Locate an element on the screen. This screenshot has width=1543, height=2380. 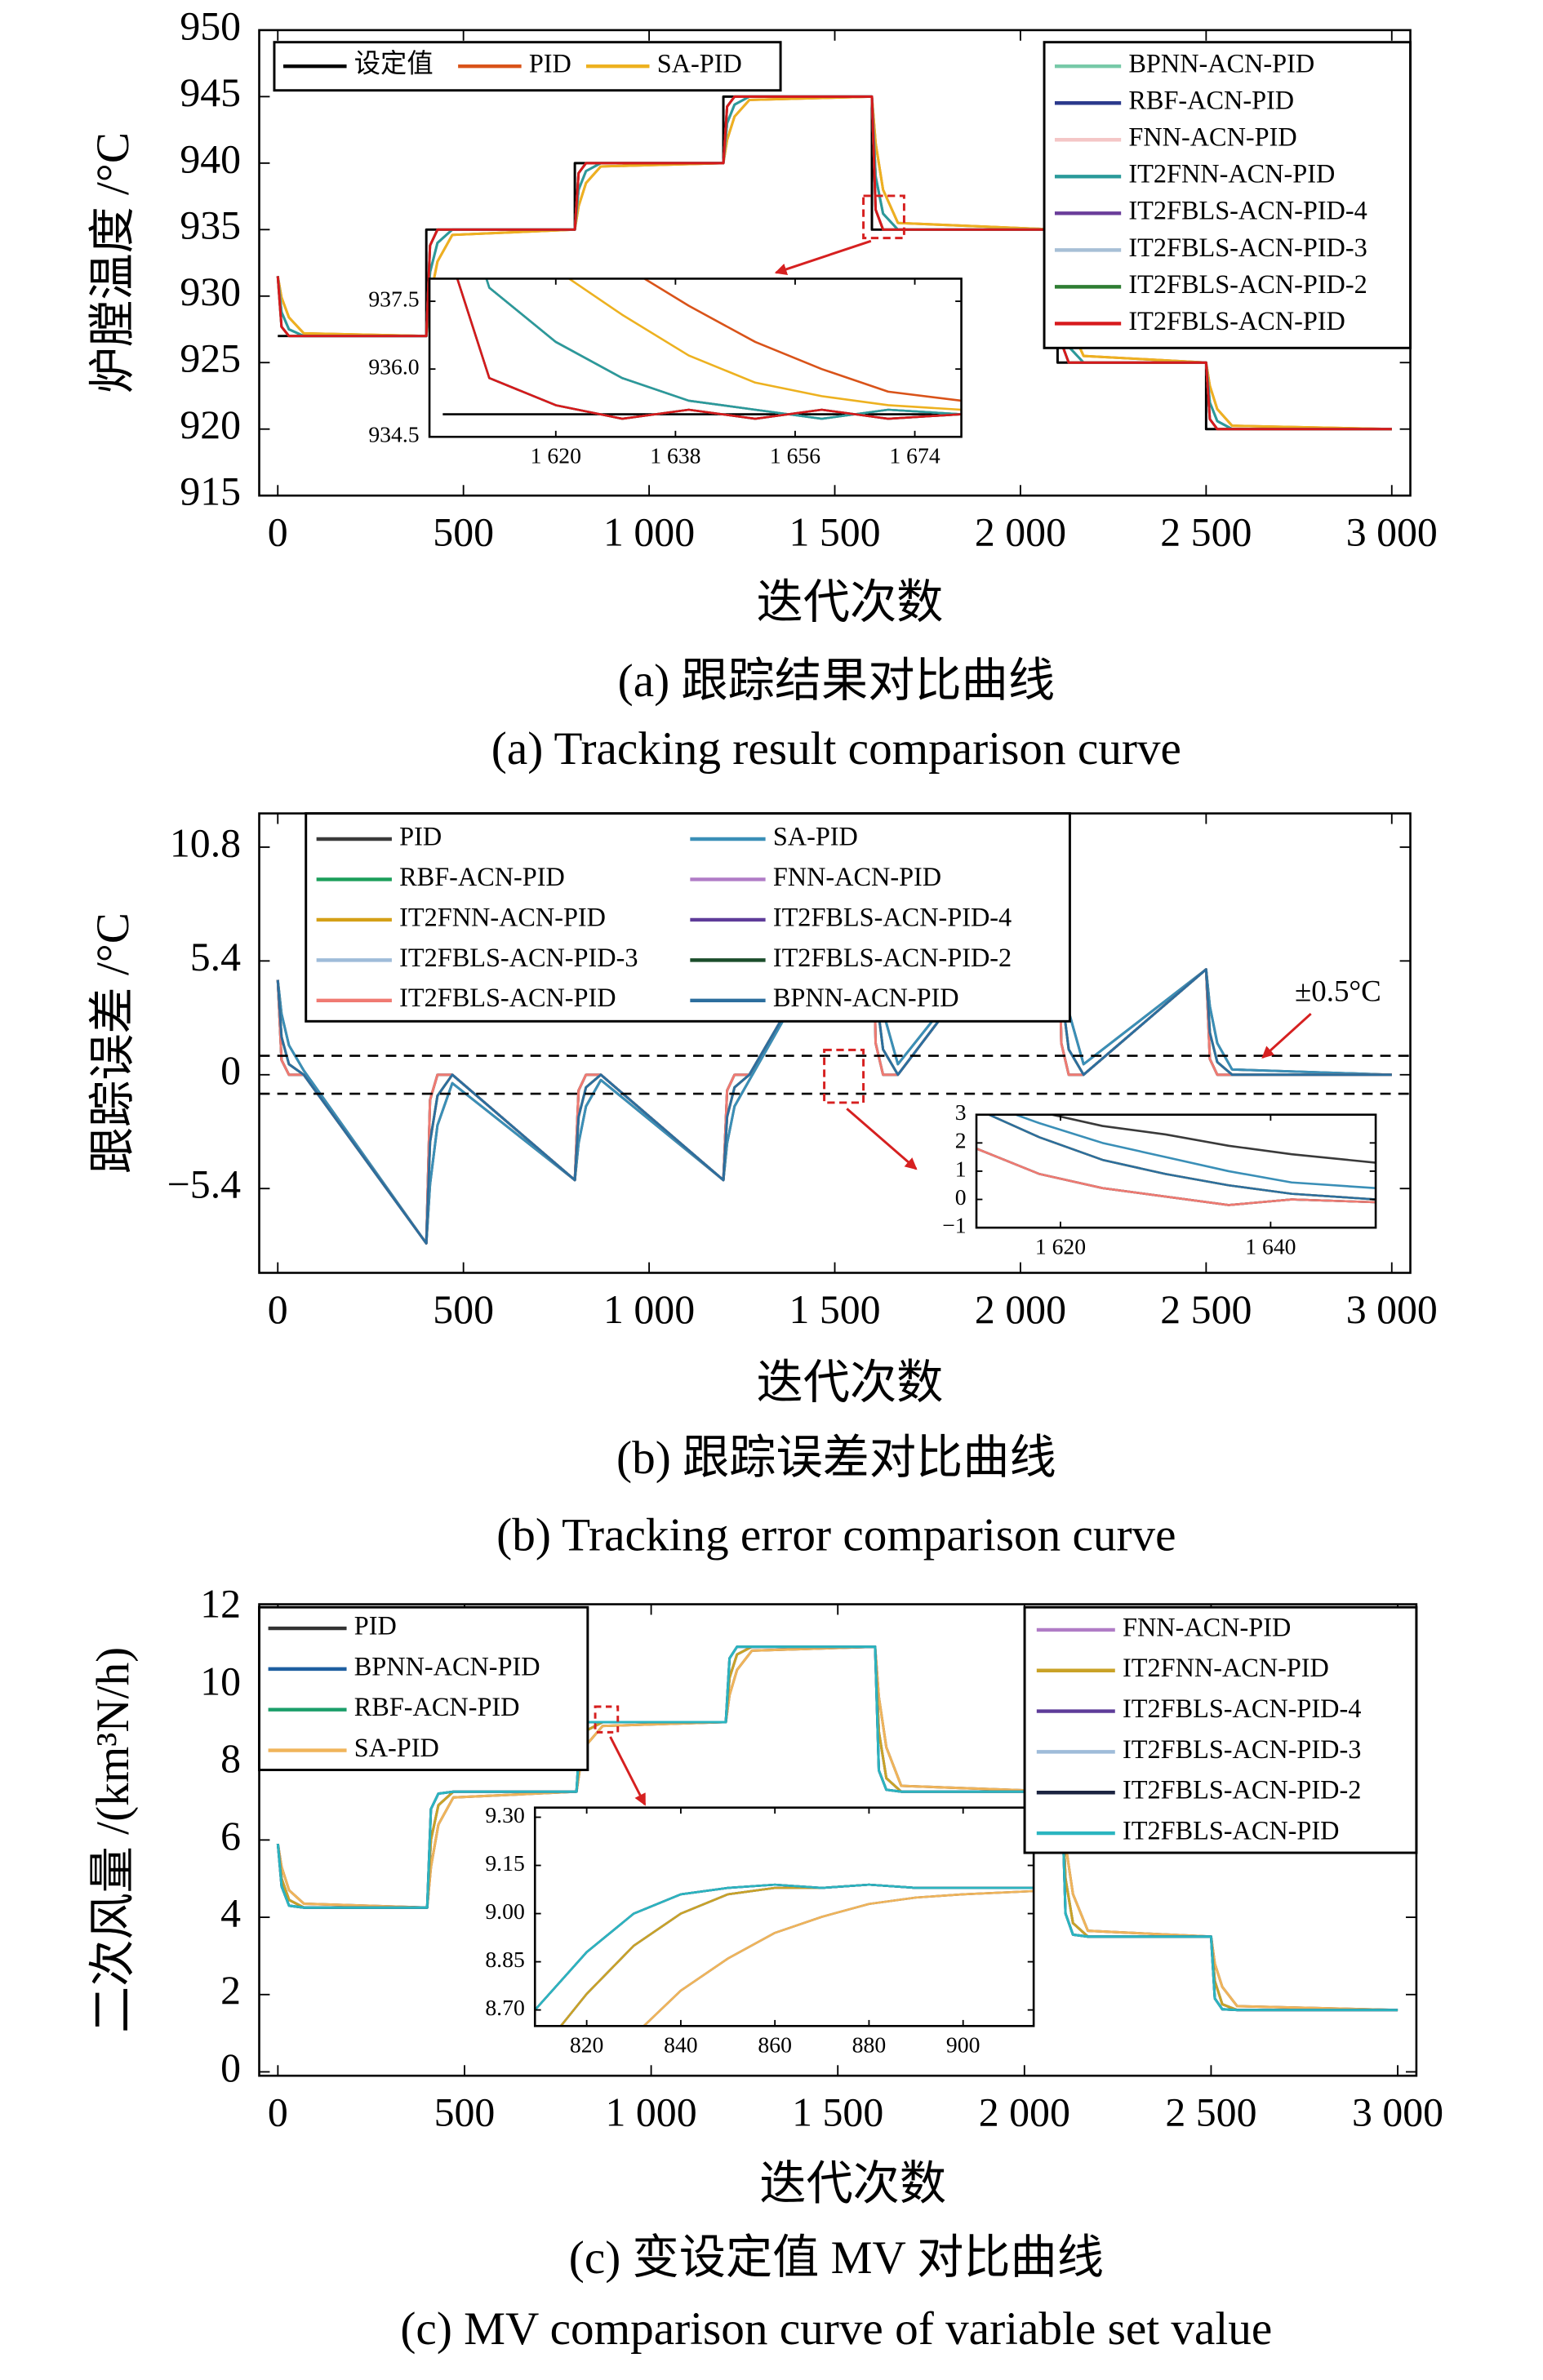
inset-background is located at coordinates (1176, 1171).